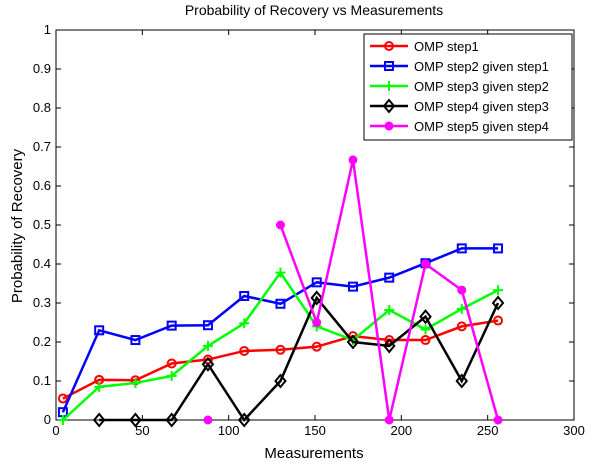  What do you see at coordinates (481, 106) in the screenshot?
I see `legend-label: OMP step4 given step3` at bounding box center [481, 106].